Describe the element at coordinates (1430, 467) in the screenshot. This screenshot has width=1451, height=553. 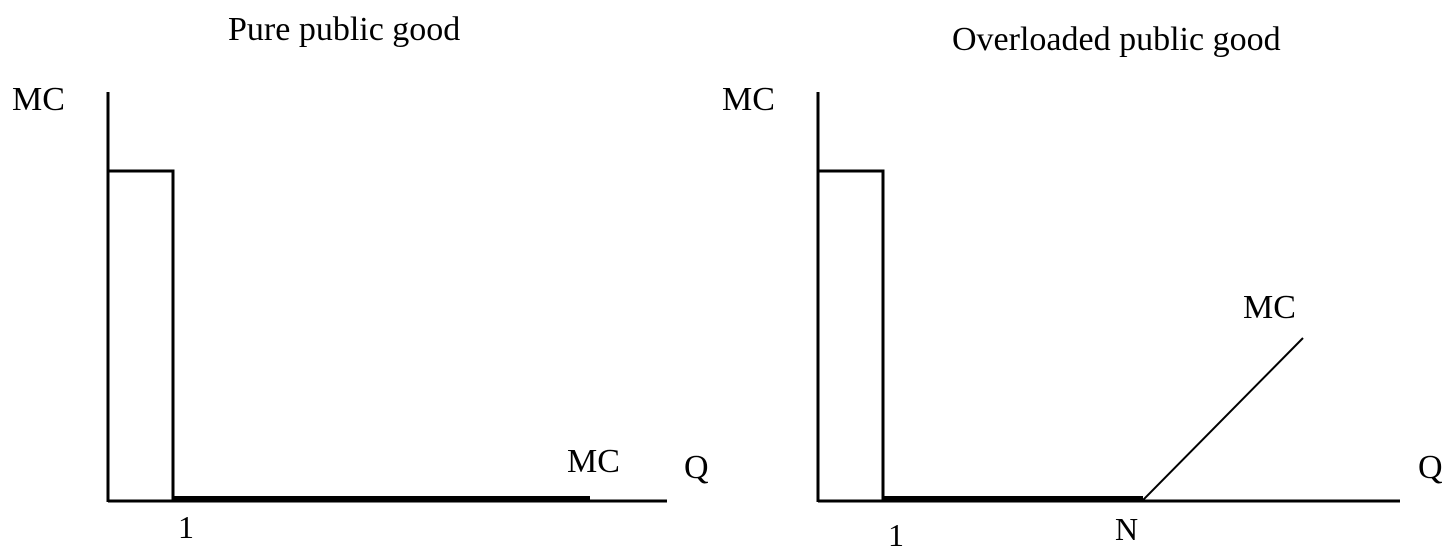
I see `right-x-axis-label: Q` at that location.